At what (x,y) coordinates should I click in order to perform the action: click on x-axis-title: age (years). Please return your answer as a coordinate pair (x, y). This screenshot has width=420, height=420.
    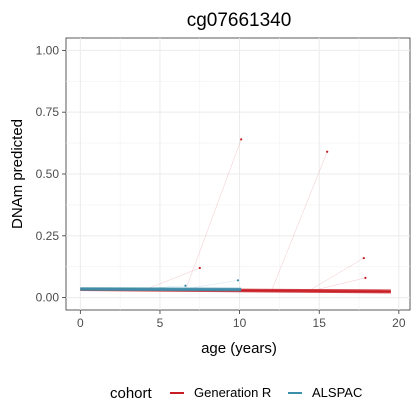
    Looking at the image, I should click on (239, 348).